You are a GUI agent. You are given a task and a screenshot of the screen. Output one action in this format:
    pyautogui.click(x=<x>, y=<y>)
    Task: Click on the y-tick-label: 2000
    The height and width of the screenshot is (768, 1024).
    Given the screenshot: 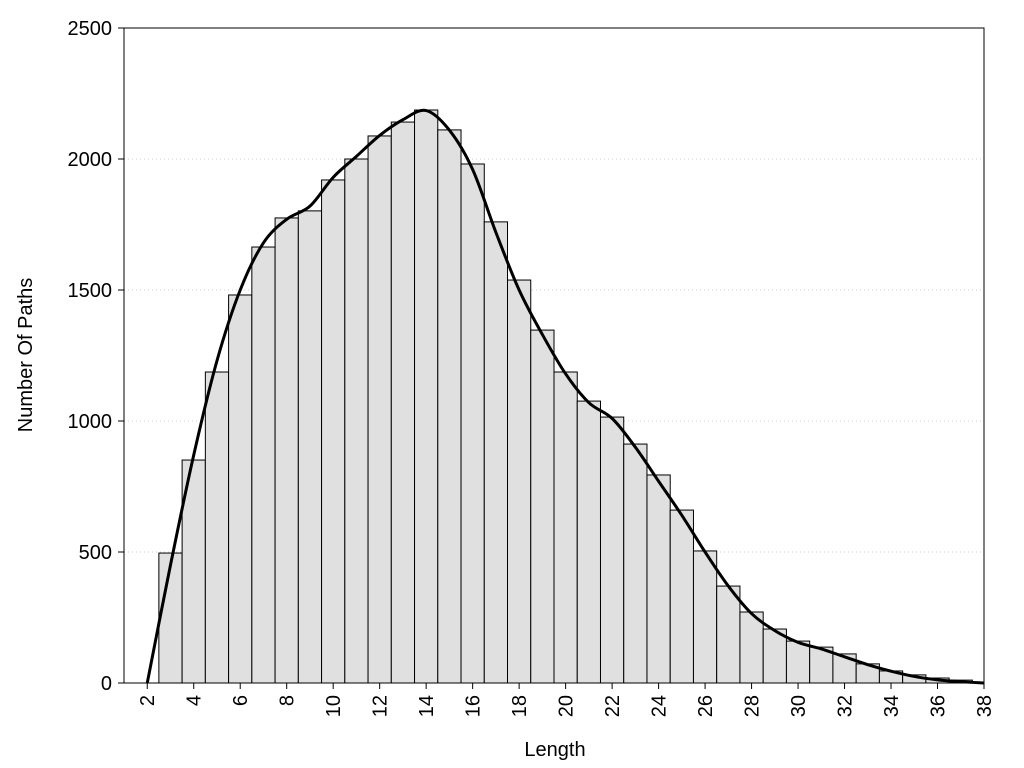 What is the action you would take?
    pyautogui.click(x=90, y=160)
    